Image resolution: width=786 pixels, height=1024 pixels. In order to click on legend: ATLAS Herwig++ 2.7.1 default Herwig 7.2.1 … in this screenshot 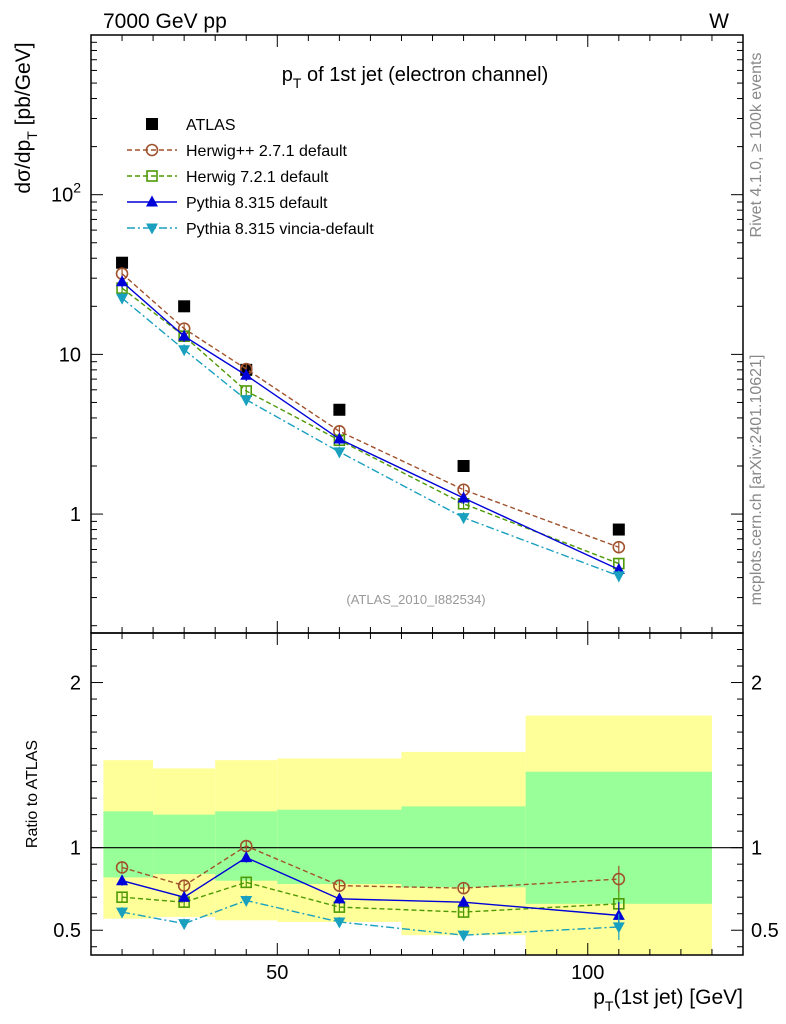, I will do `click(250, 177)`.